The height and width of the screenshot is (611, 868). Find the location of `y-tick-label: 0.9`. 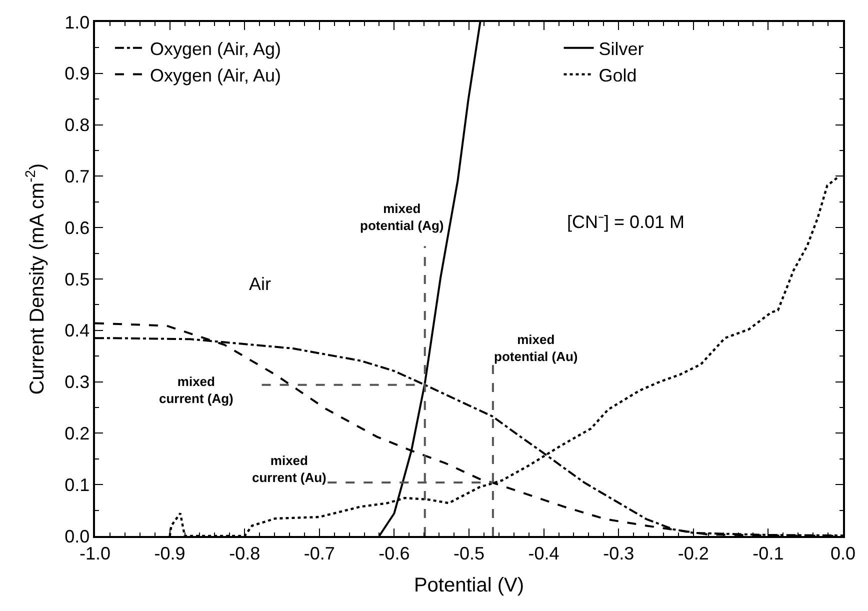

y-tick-label: 0.9 is located at coordinates (77, 74).